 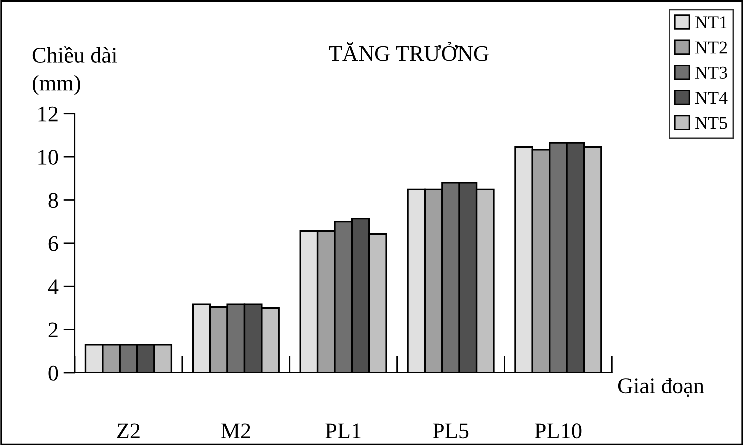 I want to click on x-axis-title: Giai đoạn, so click(x=661, y=388).